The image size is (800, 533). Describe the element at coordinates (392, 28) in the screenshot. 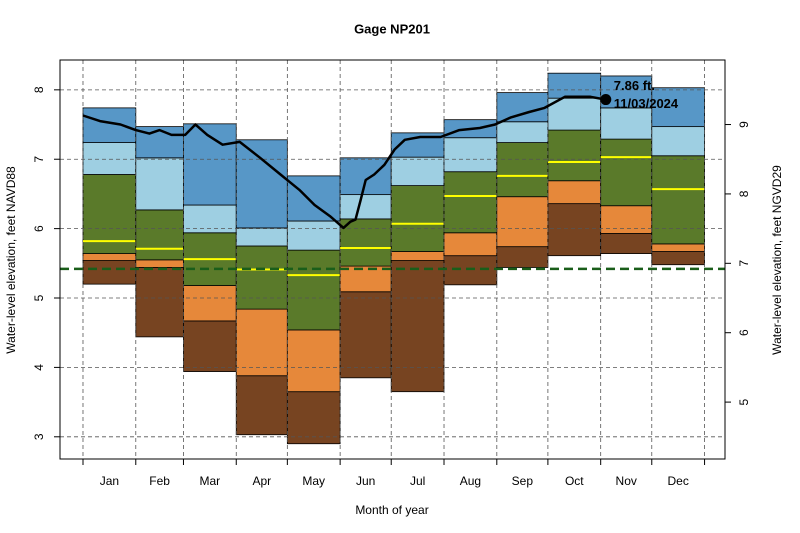

I see `chart-title: Gage NP201` at that location.